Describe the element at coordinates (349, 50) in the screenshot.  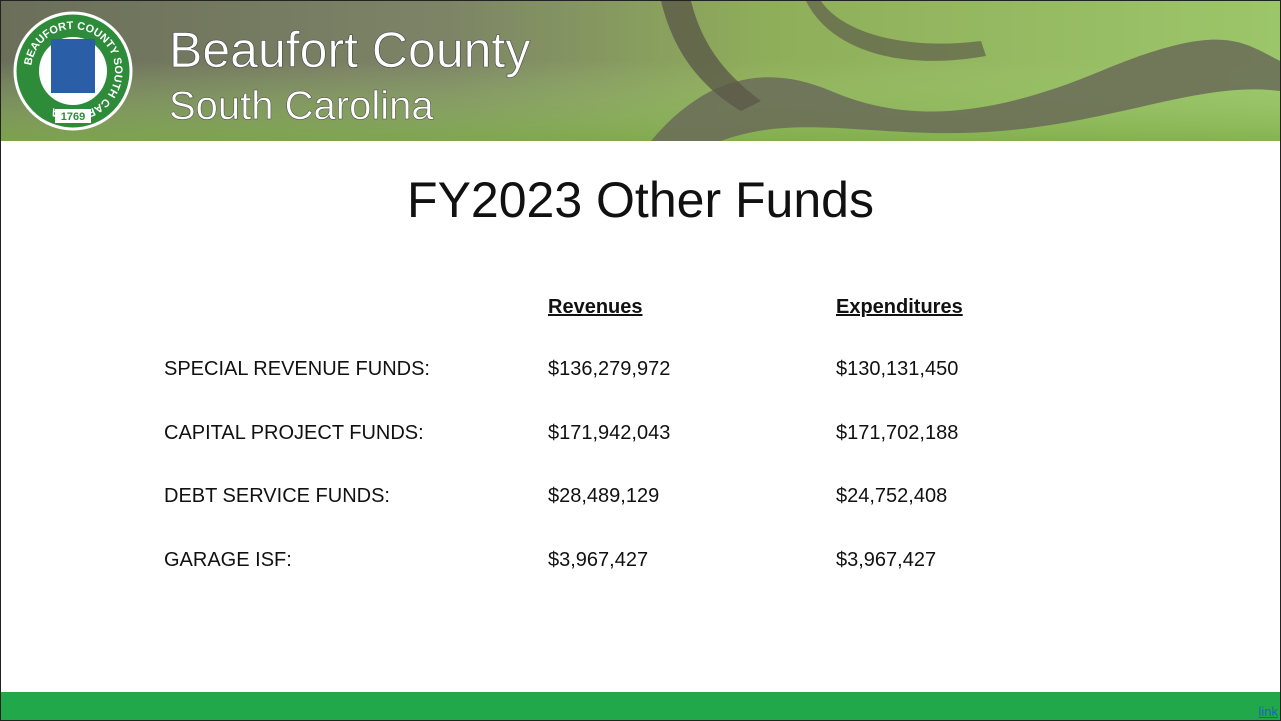
I see `header-title: Beaufort County` at that location.